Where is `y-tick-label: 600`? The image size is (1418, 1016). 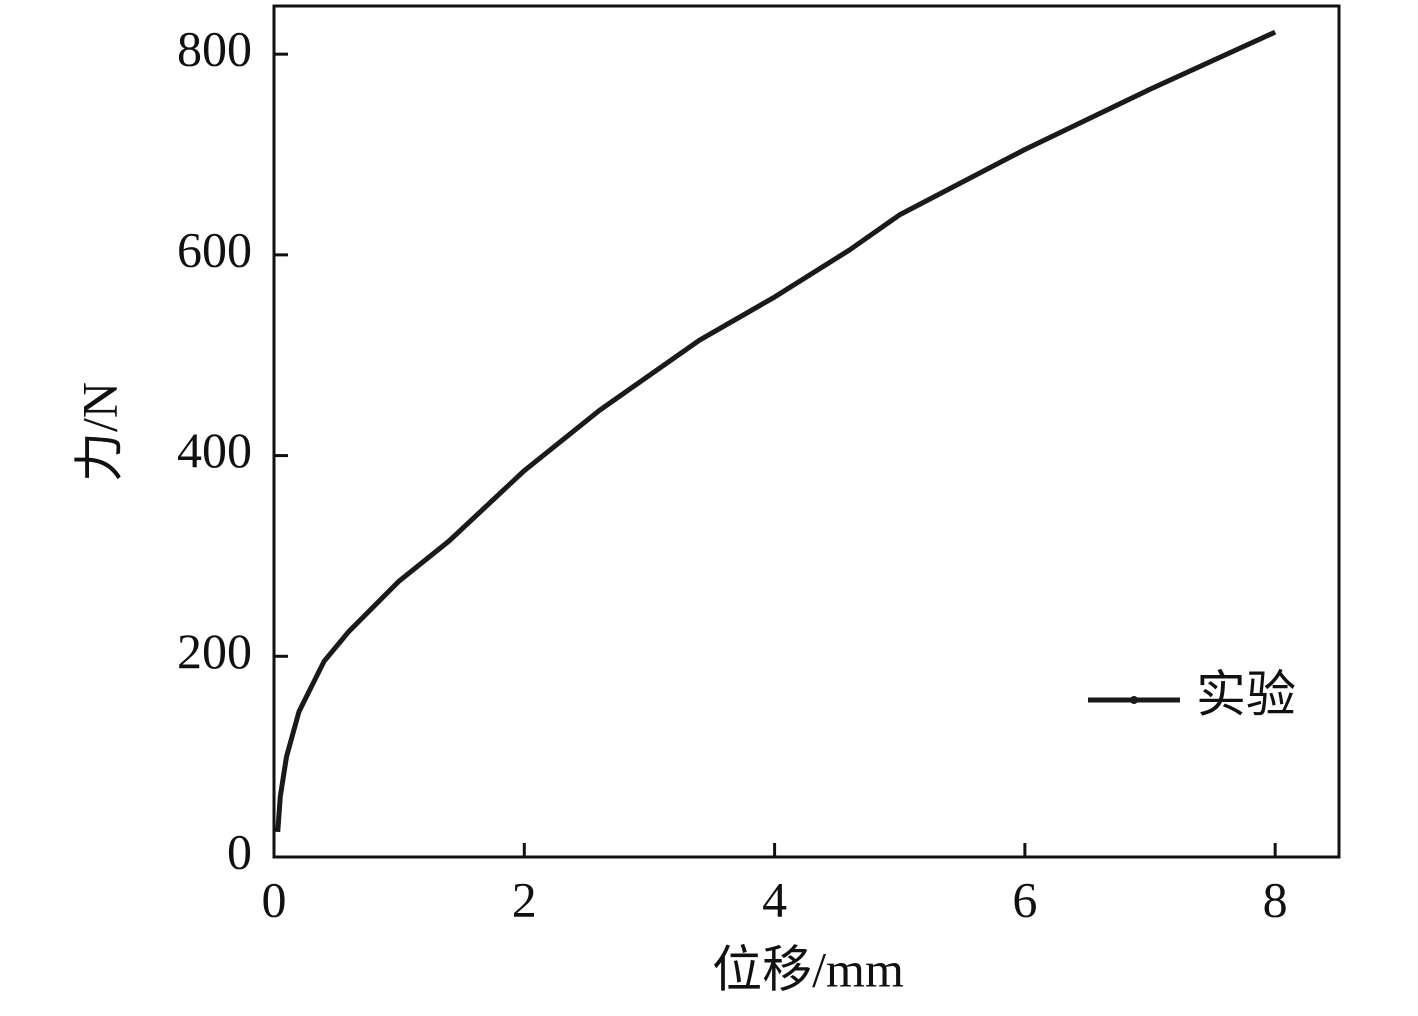
y-tick-label: 600 is located at coordinates (214, 249).